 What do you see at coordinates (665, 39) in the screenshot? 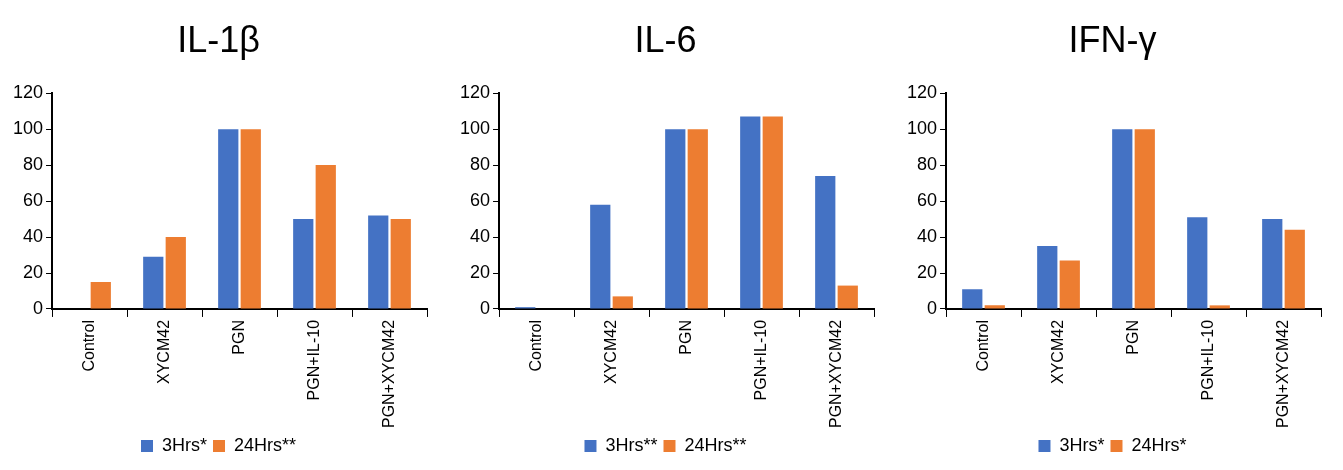
I see `chart-title: IL-6` at bounding box center [665, 39].